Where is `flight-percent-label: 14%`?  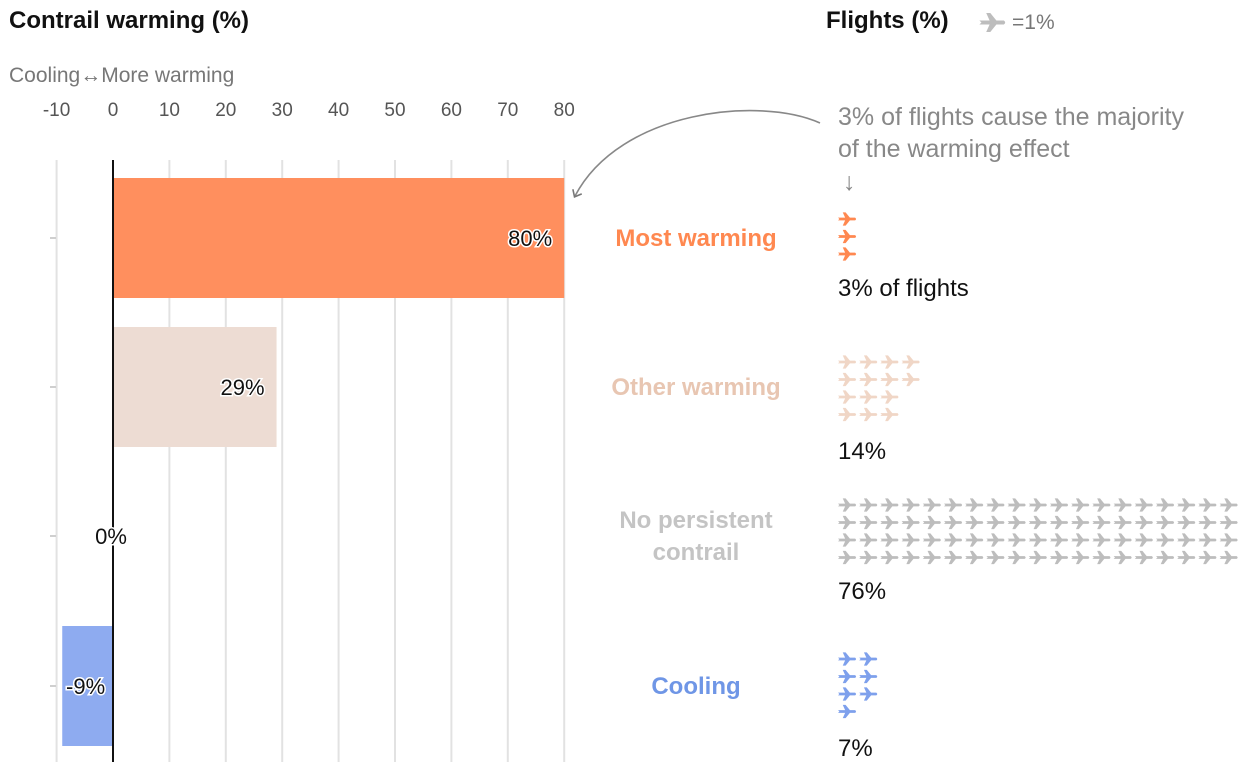 flight-percent-label: 14% is located at coordinates (862, 451).